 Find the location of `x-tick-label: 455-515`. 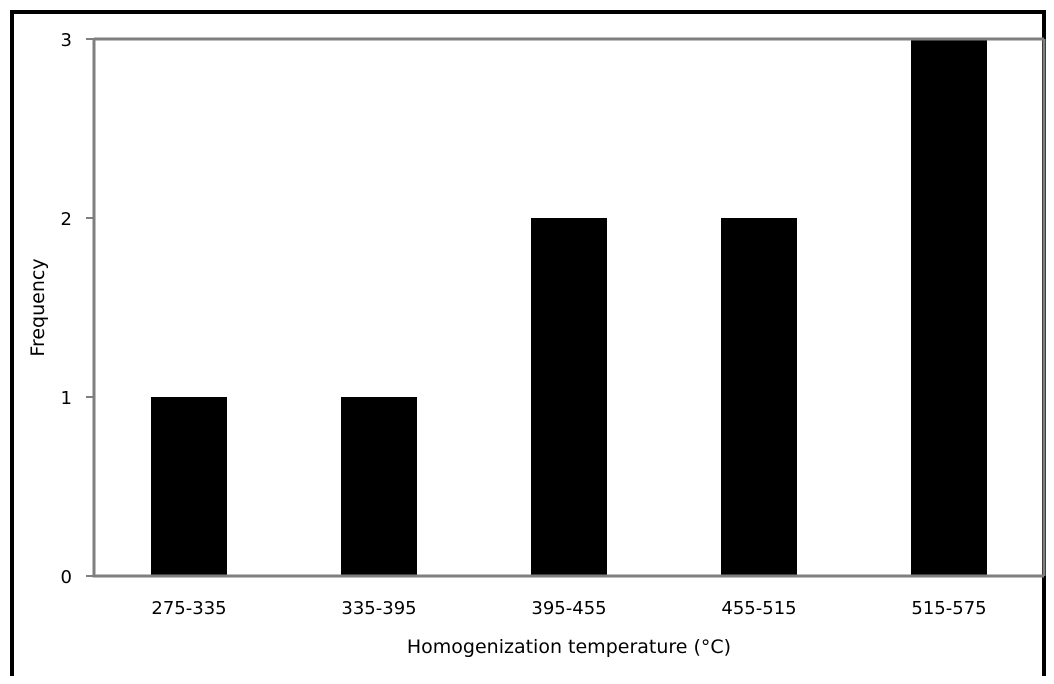

x-tick-label: 455-515 is located at coordinates (758, 608).